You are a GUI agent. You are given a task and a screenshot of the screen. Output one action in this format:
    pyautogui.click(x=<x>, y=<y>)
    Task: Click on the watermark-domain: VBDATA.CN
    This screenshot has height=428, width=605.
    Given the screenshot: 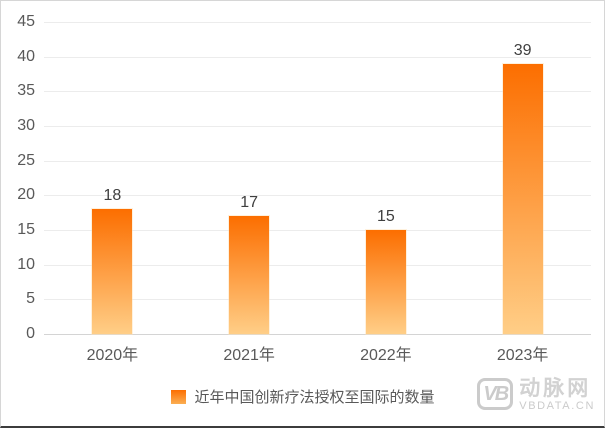 What is the action you would take?
    pyautogui.click(x=557, y=406)
    